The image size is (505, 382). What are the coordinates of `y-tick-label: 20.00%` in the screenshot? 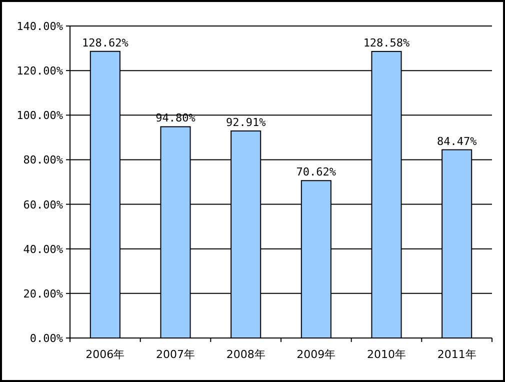 It's located at (43, 293).